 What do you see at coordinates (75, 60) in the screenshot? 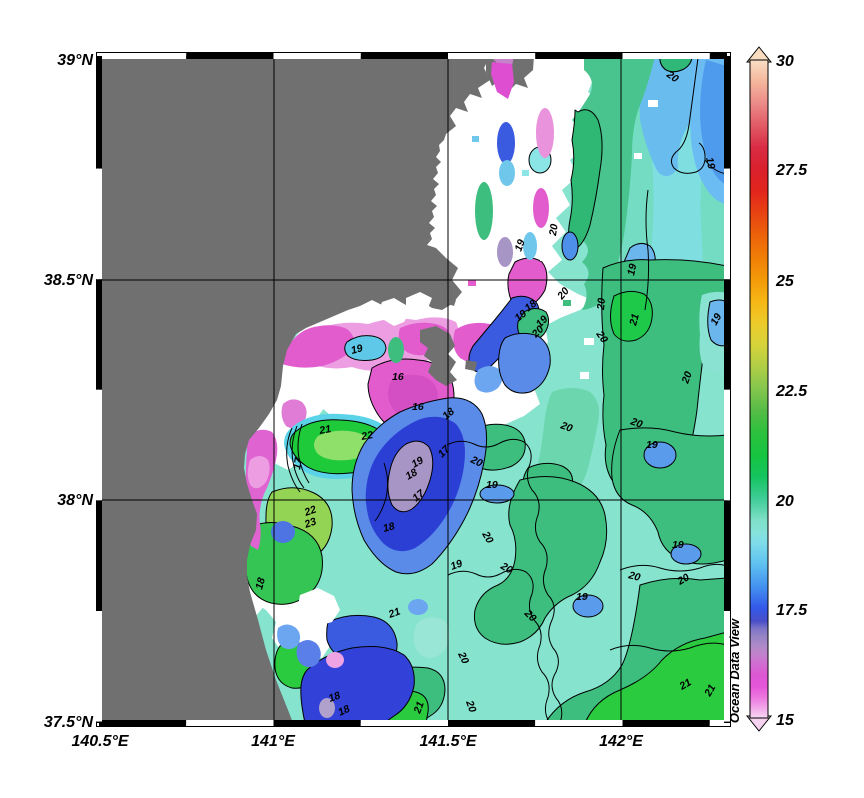
I see `svg-text: 39°N` at bounding box center [75, 60].